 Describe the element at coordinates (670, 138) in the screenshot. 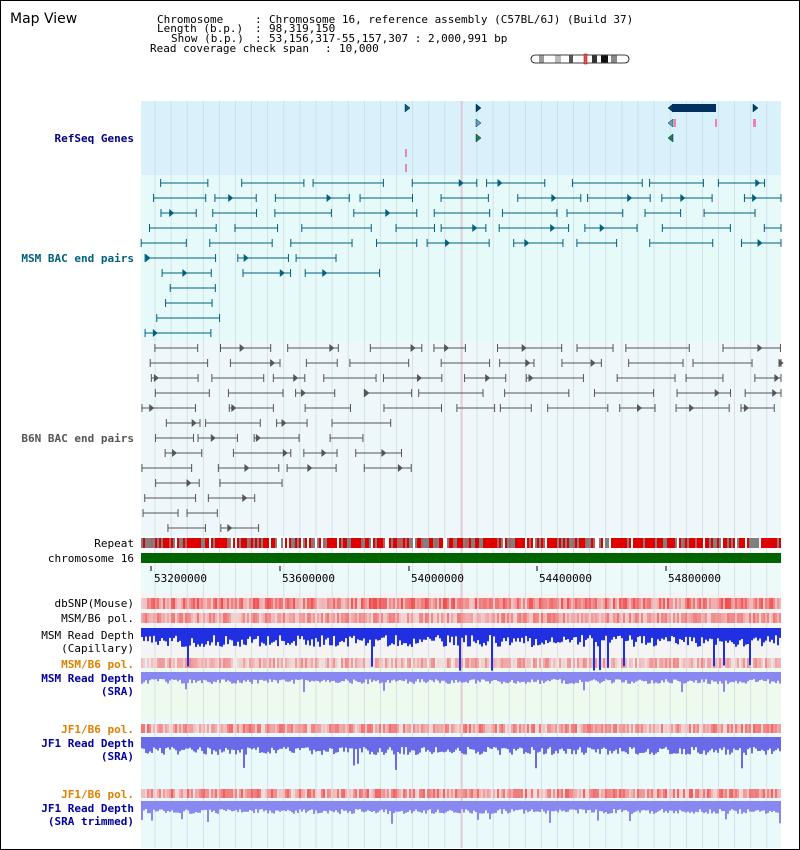

I see `gene-mark` at that location.